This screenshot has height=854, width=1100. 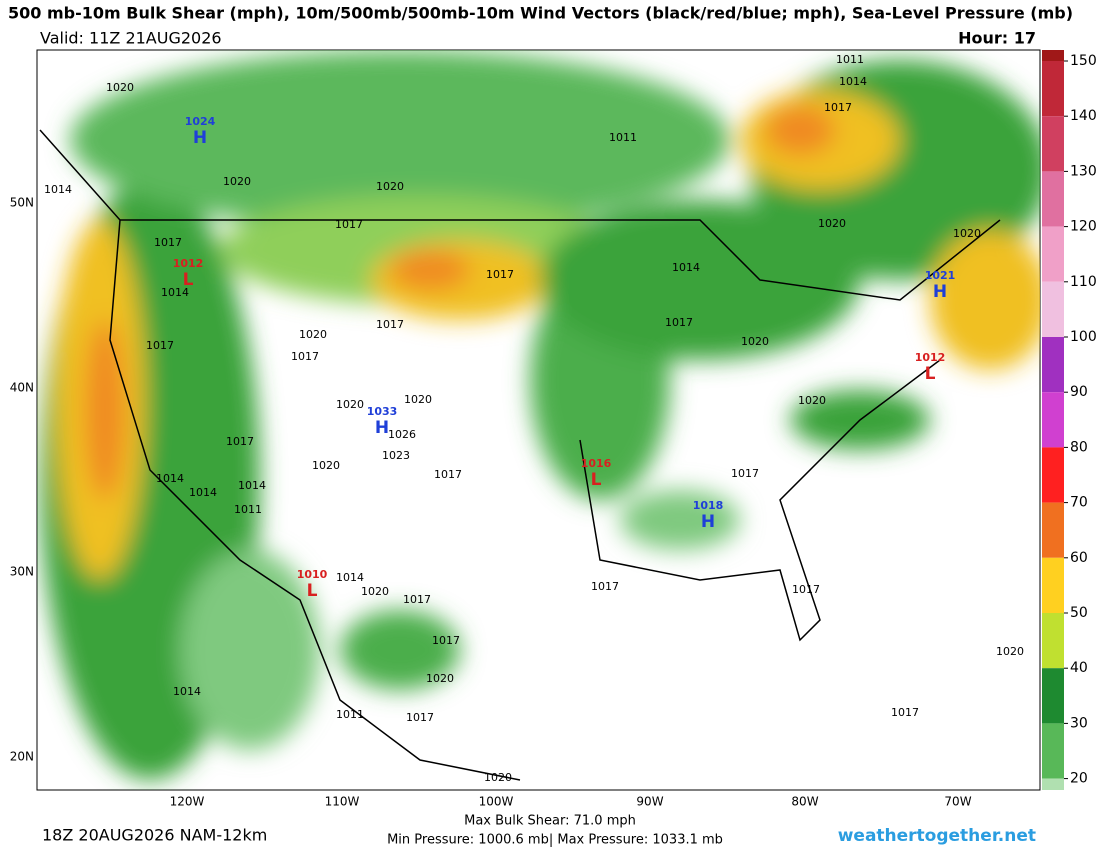 What do you see at coordinates (1079, 613) in the screenshot?
I see `colorbar-label: 50` at bounding box center [1079, 613].